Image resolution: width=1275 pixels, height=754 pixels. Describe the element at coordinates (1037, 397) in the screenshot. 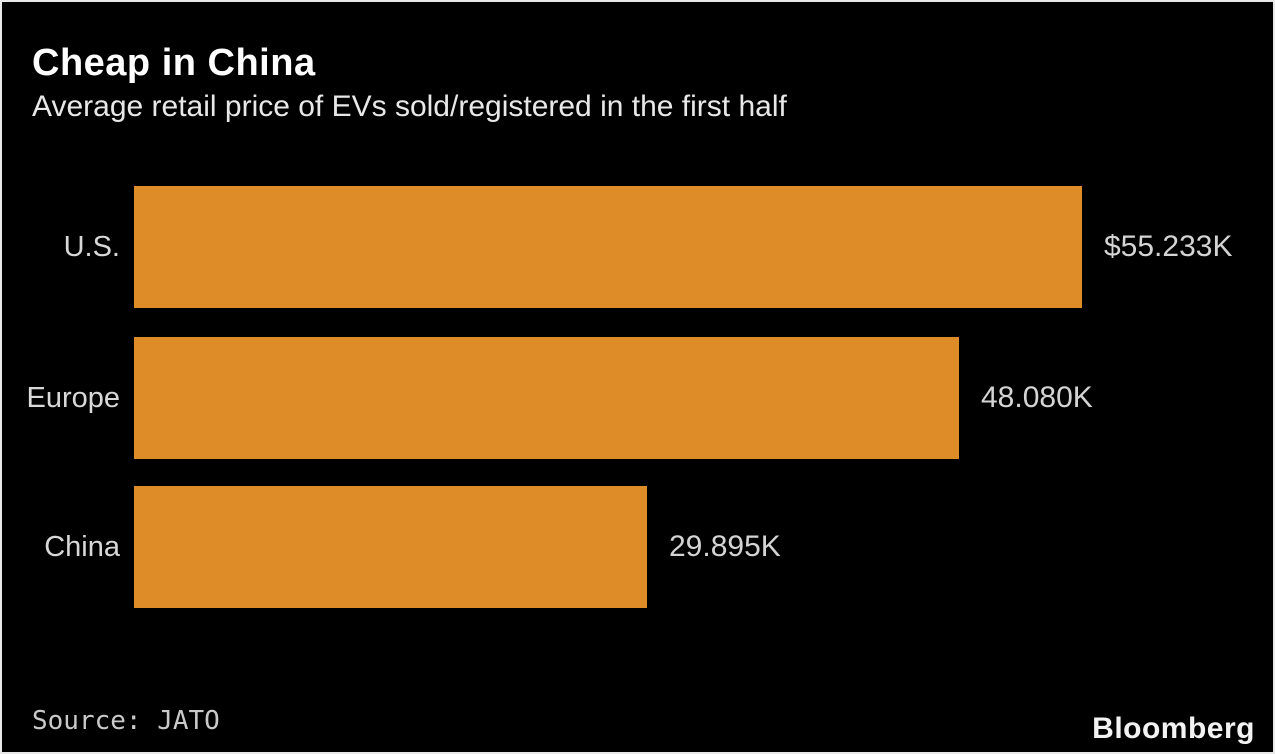

I see `value-label-europe: 48.080K` at that location.